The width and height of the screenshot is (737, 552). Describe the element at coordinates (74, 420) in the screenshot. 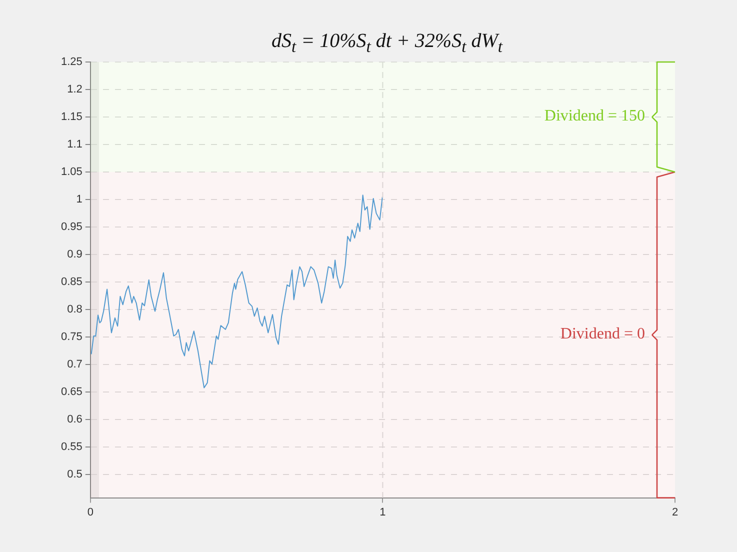

I see `y-tick-label: 0.6` at that location.